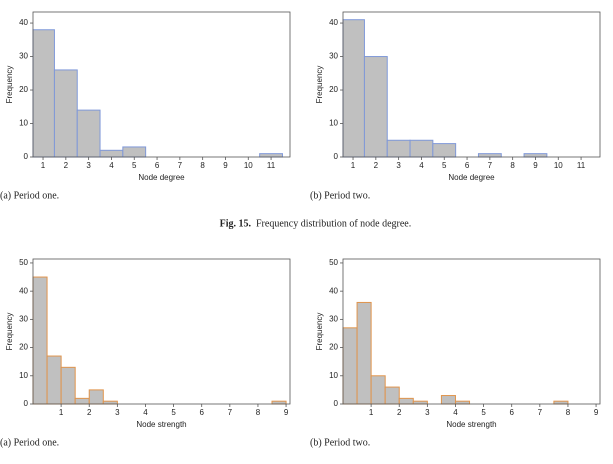 The height and width of the screenshot is (464, 613). What do you see at coordinates (236, 223) in the screenshot?
I see `figure-label: Fig. 15.` at bounding box center [236, 223].